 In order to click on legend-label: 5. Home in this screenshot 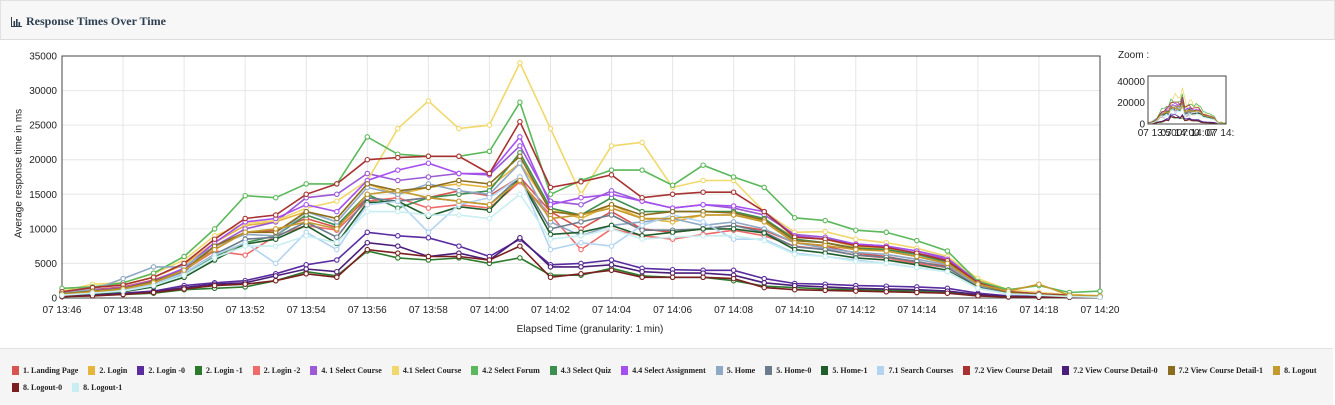, I will do `click(741, 370)`.